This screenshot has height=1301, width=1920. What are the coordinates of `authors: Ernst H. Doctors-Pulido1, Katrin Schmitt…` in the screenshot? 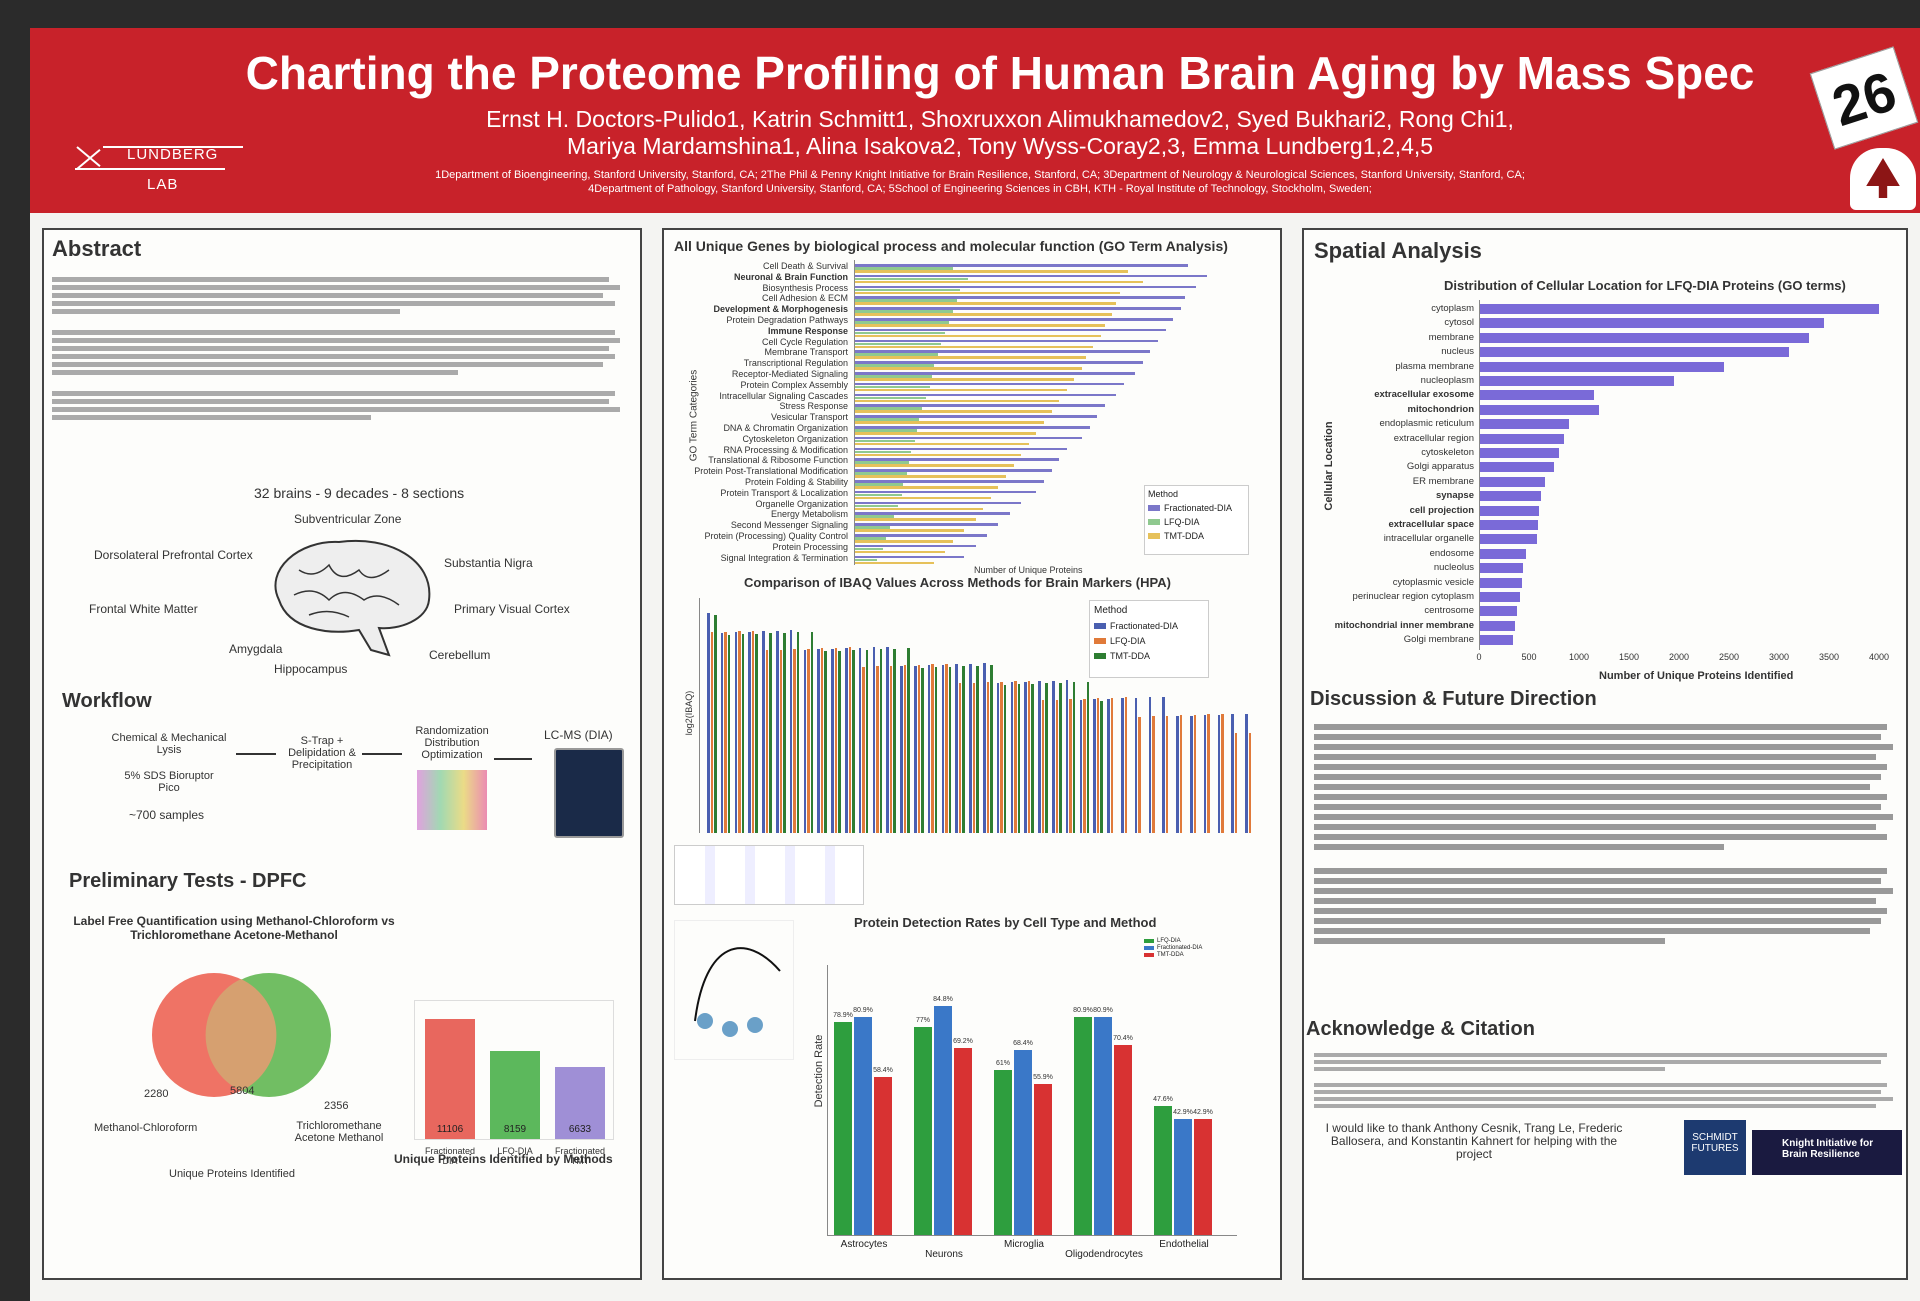 It's located at (1000, 133).